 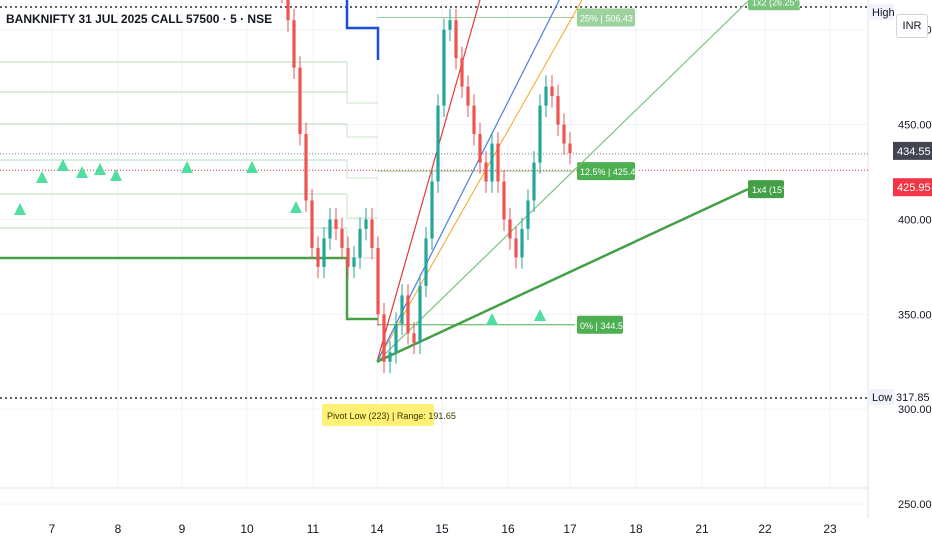 I want to click on x-tick-label: 16, so click(x=508, y=529).